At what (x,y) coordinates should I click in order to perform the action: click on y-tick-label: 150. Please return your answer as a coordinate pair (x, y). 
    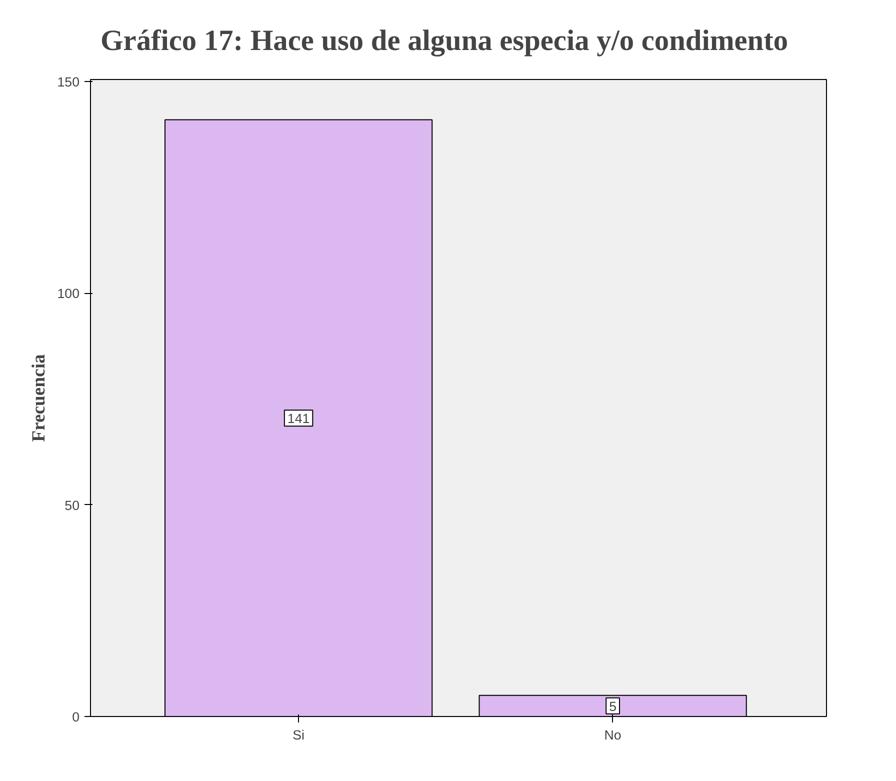
    Looking at the image, I should click on (68, 82).